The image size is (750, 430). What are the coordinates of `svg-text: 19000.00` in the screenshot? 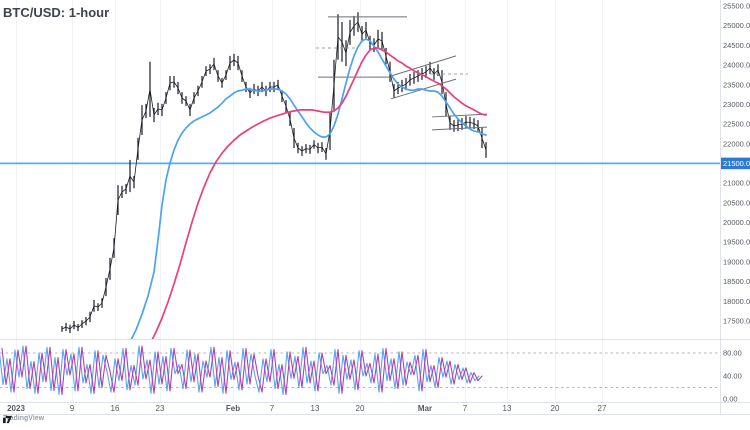 It's located at (736, 261).